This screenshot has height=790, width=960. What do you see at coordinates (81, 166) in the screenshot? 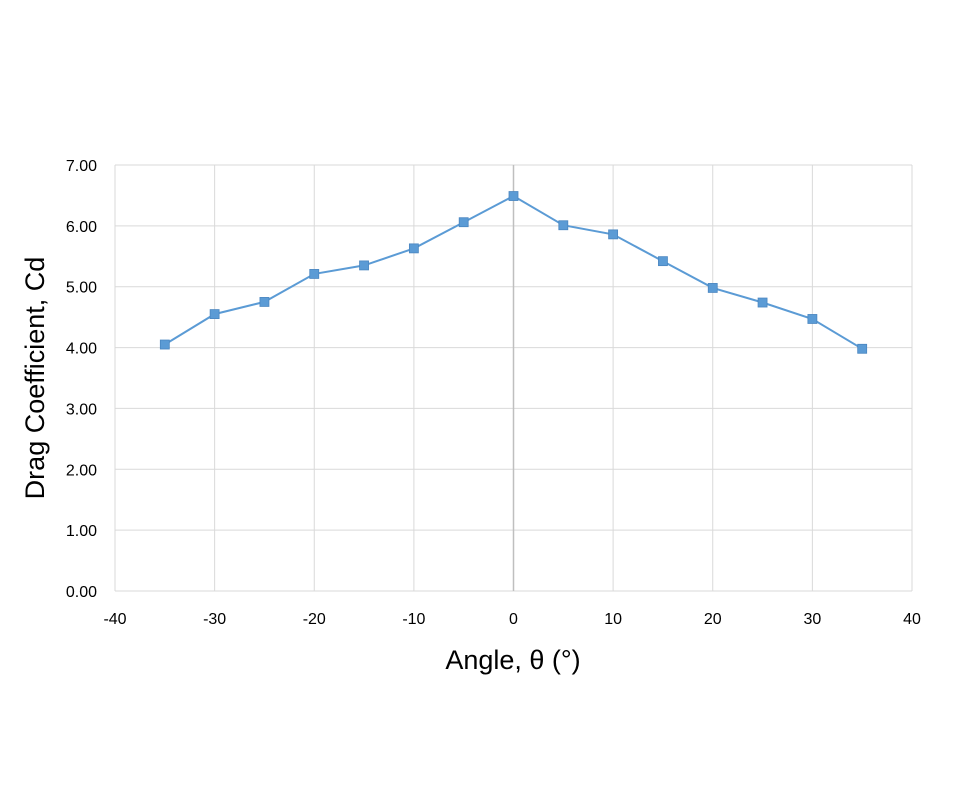
I see `y-tick-label: 7.00` at bounding box center [81, 166].